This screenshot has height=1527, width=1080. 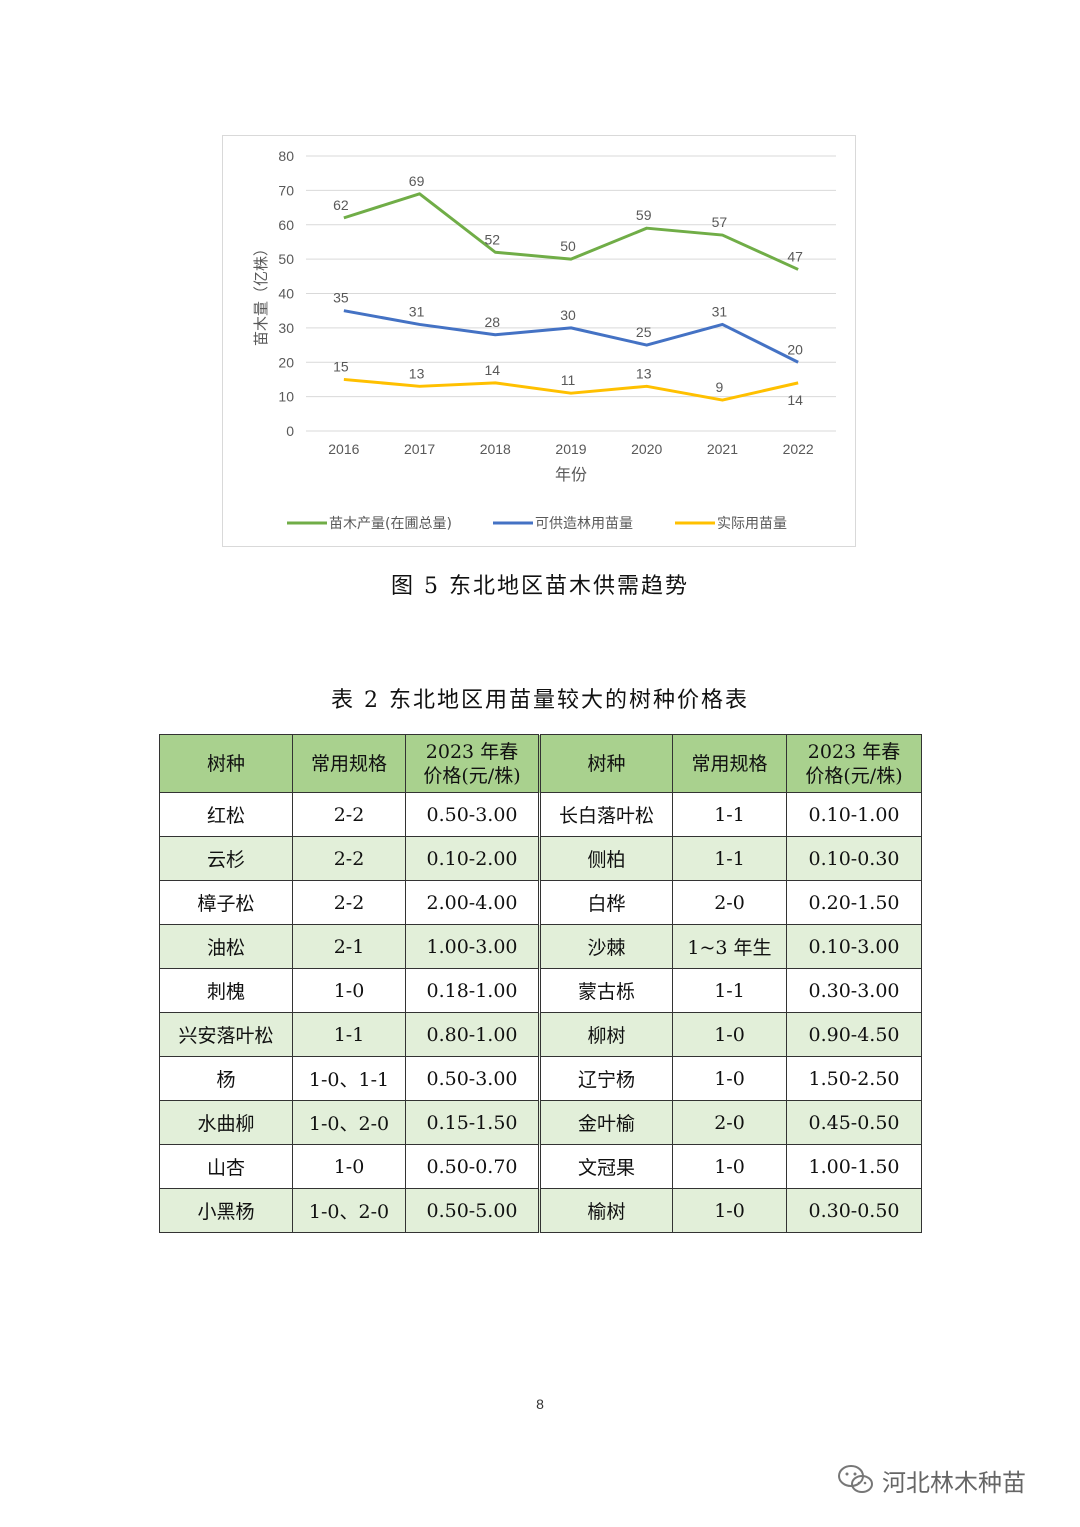 What do you see at coordinates (226, 902) in the screenshot?
I see `species-cell: 樟子松` at bounding box center [226, 902].